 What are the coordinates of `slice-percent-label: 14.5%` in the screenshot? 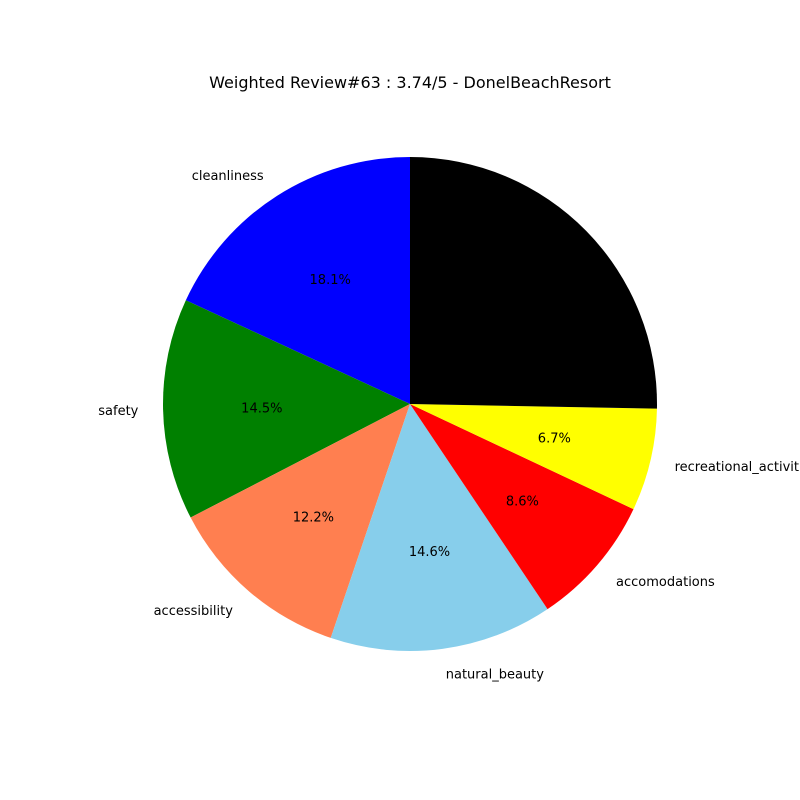 It's located at (261, 408).